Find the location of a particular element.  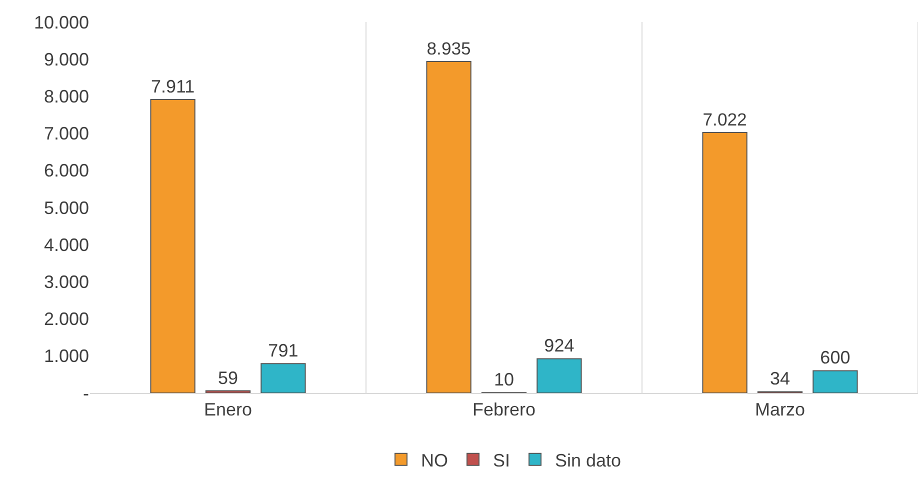

y-tick-label: 5.000 is located at coordinates (66, 208).